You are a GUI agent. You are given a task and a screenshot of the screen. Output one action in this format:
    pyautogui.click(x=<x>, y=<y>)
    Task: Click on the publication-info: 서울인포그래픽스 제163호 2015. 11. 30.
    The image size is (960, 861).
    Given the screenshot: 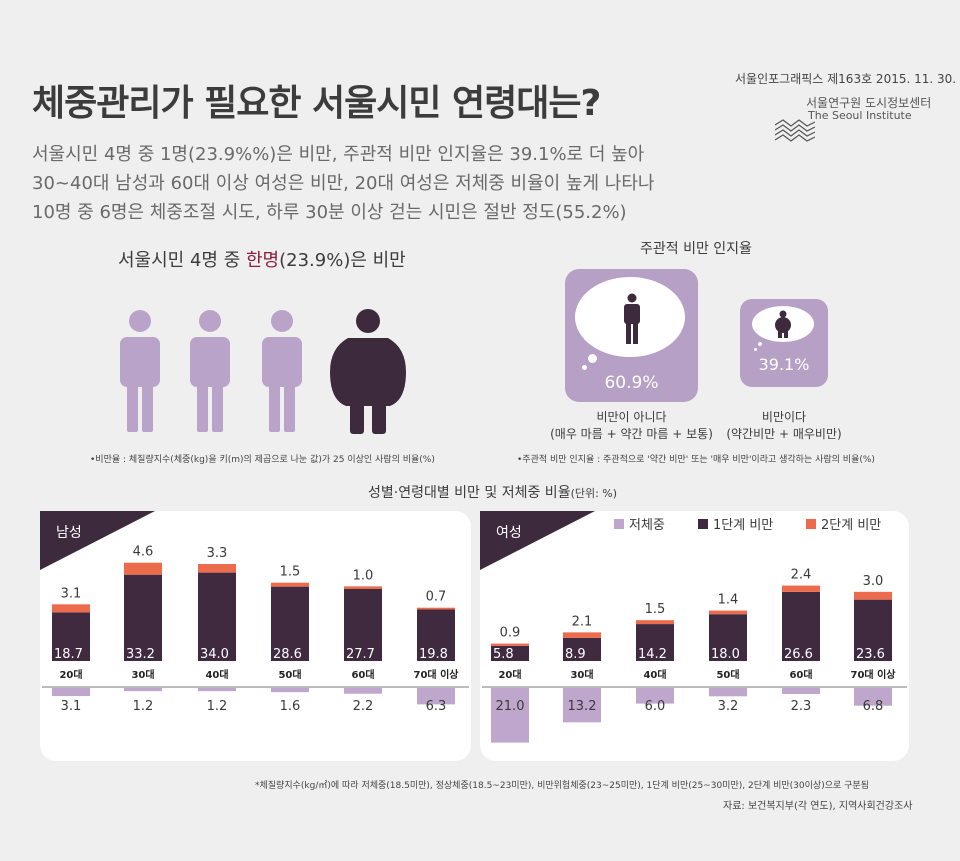 What is the action you would take?
    pyautogui.click(x=846, y=79)
    